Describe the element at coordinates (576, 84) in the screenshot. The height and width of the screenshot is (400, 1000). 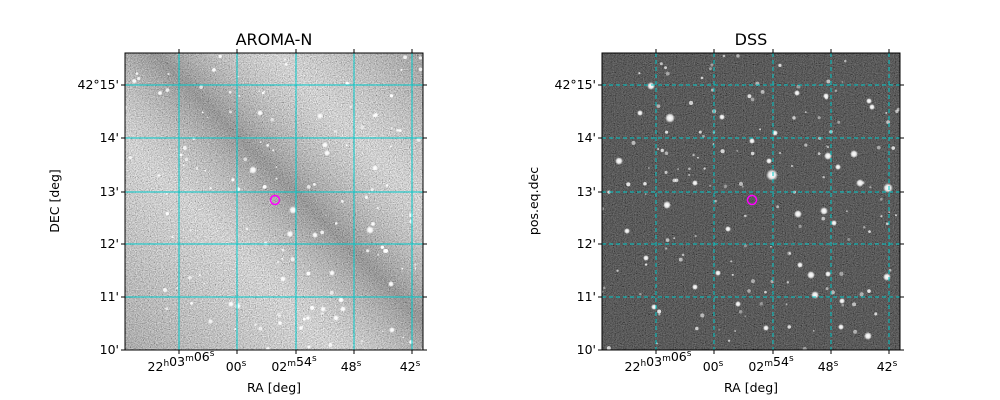
I see `dec-tick-label: 42°15'` at that location.